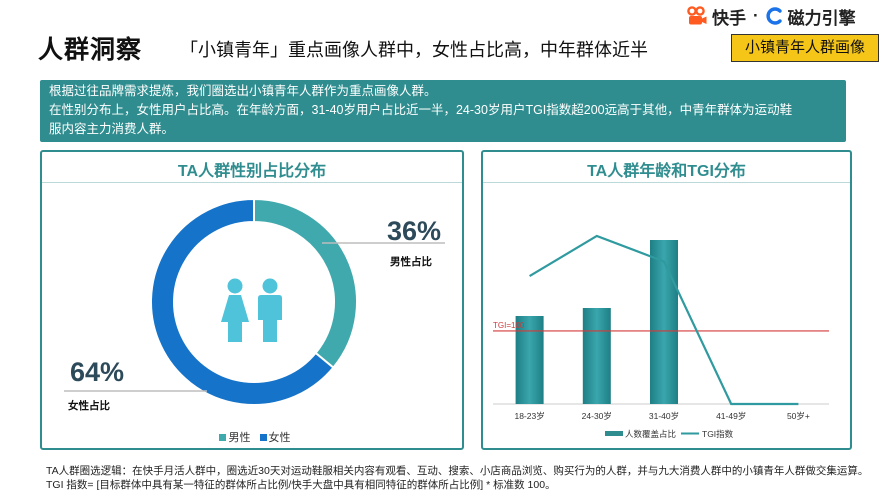  What do you see at coordinates (97, 372) in the screenshot?
I see `female-percent-label: 64%` at bounding box center [97, 372].